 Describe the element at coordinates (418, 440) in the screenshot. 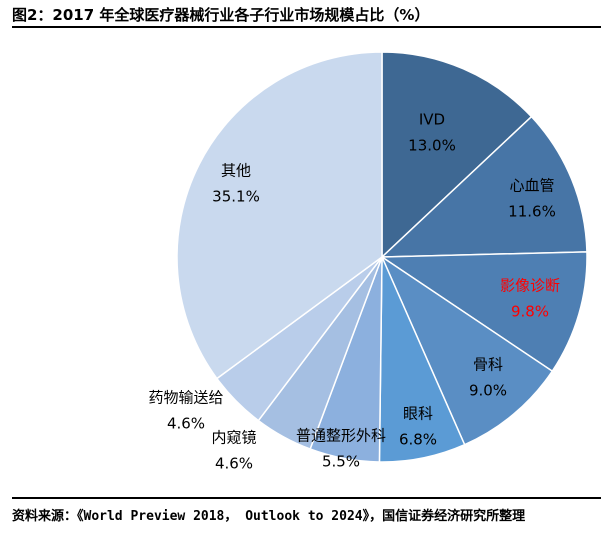

I see `slice-value-label: 6.8%` at that location.